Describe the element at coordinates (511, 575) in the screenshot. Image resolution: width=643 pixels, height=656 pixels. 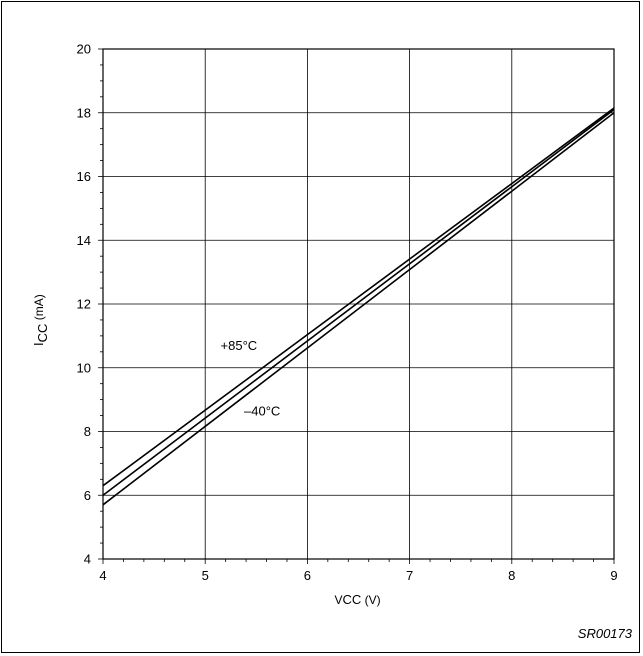
I see `x-tick-label: 8` at that location.